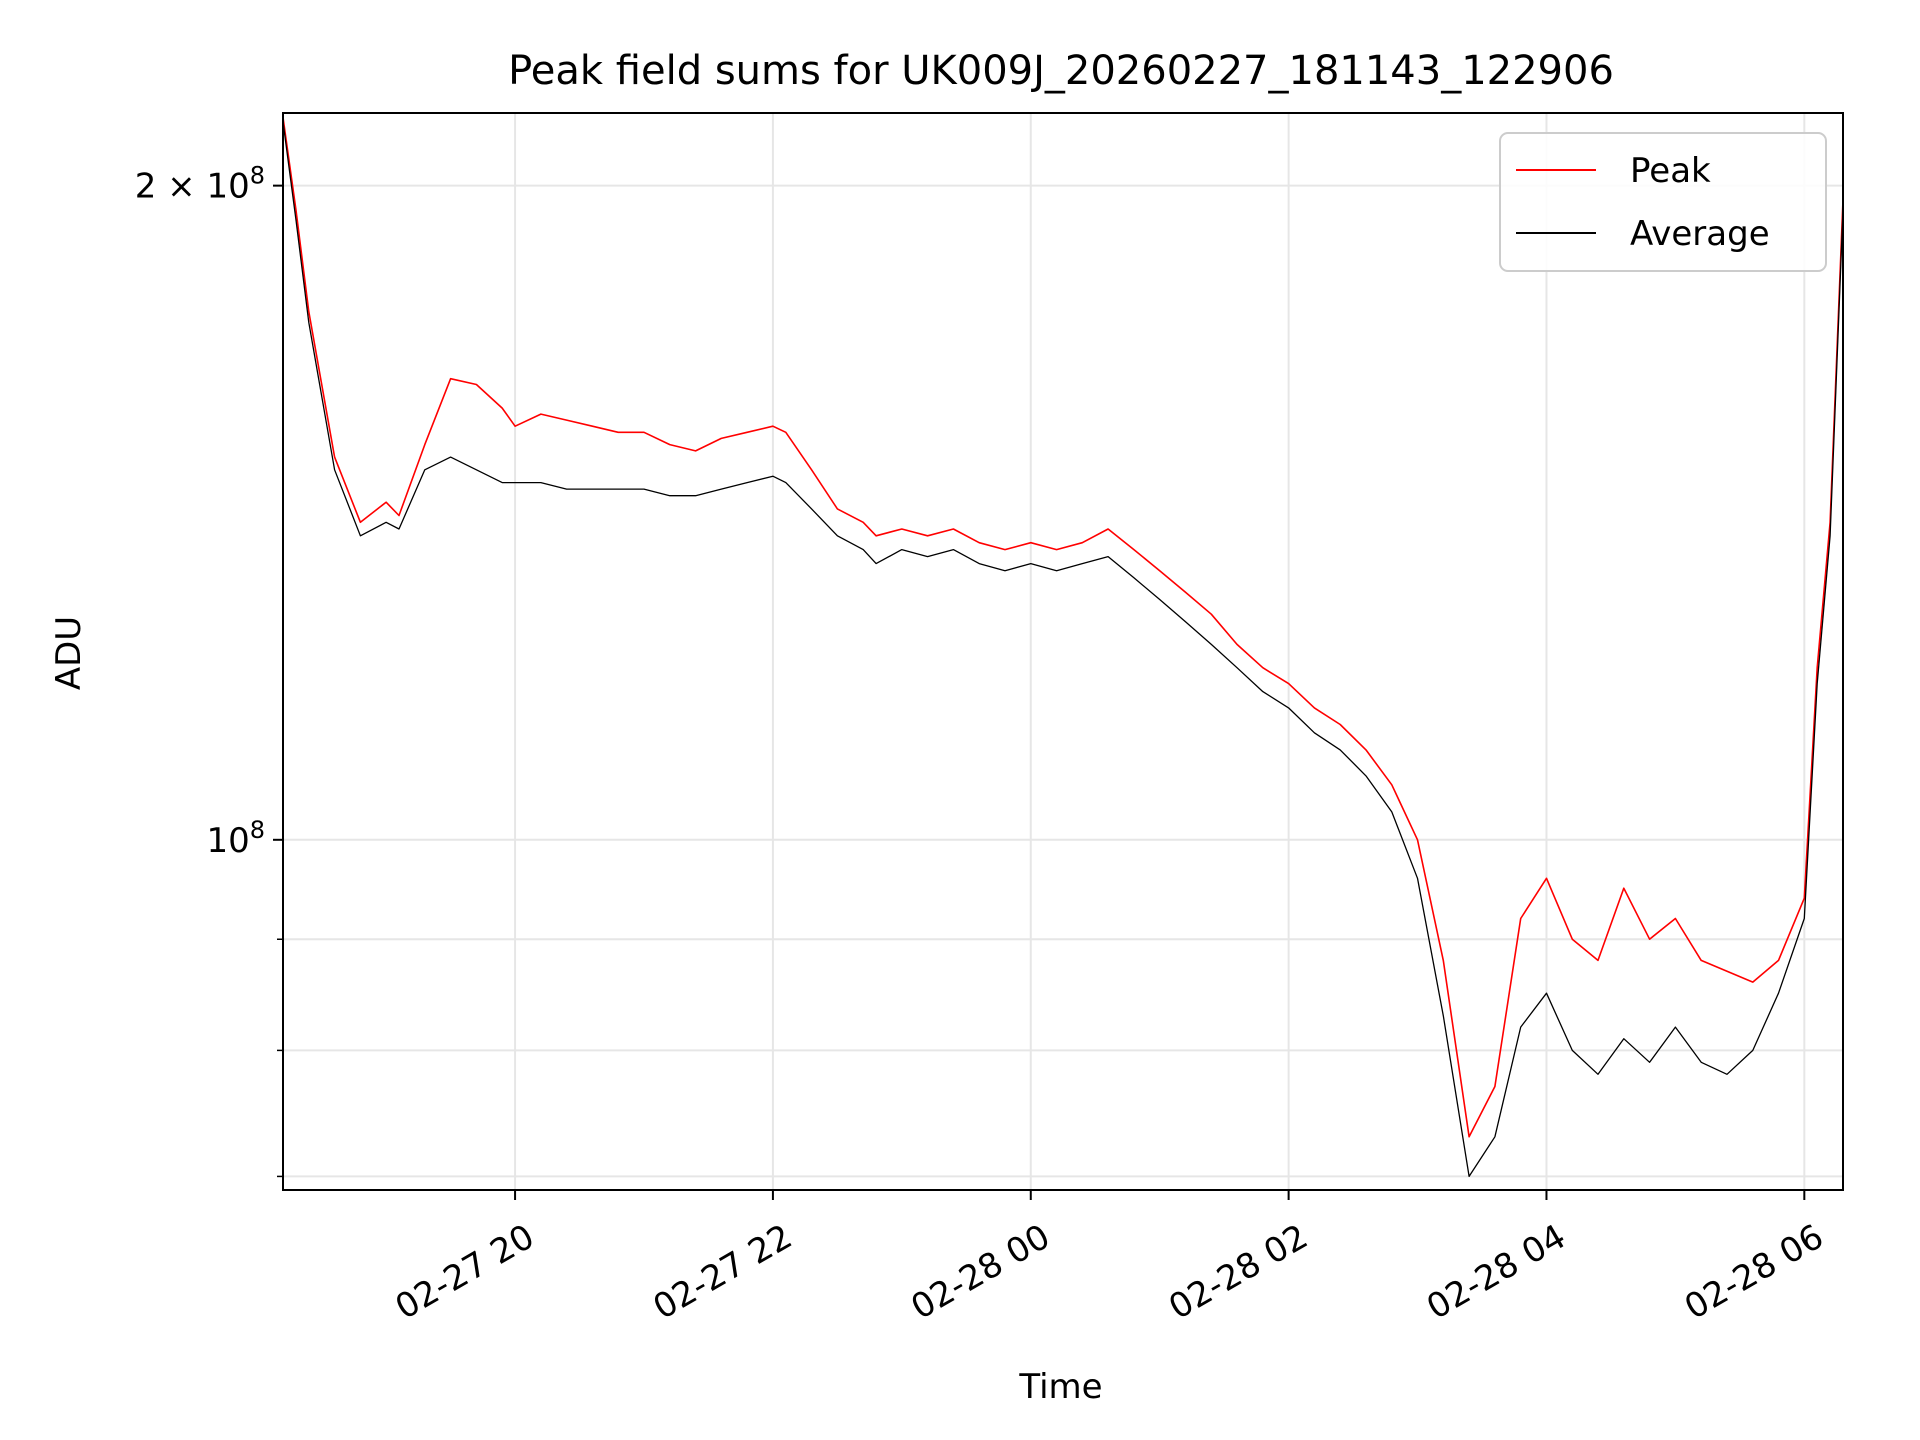 The image size is (1920, 1440). Describe the element at coordinates (200, 184) in the screenshot. I see `y-tick-label: 2 × 108` at that location.